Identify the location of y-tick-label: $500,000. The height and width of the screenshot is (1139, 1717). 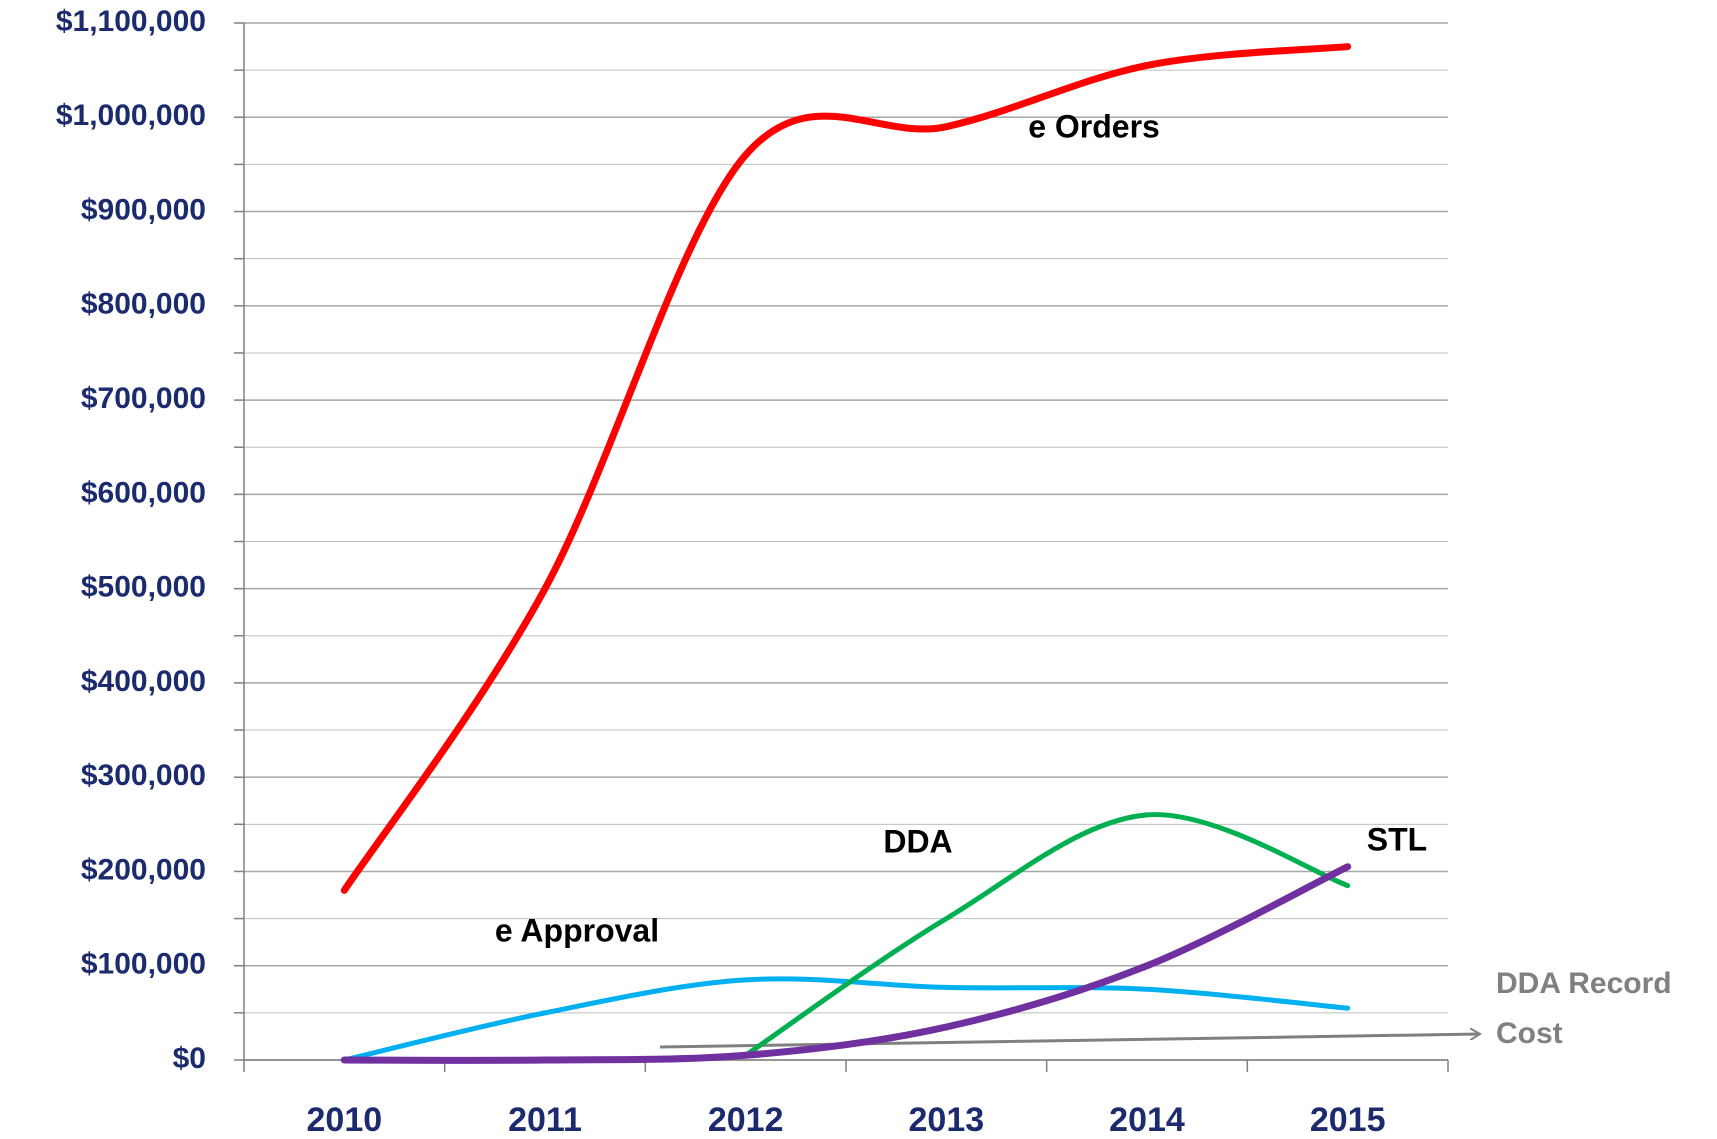
(143, 587).